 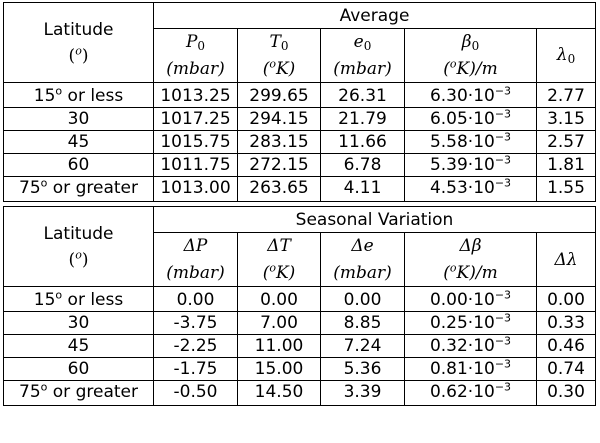 What do you see at coordinates (362, 165) in the screenshot?
I see `value-cell: 6.78` at bounding box center [362, 165].